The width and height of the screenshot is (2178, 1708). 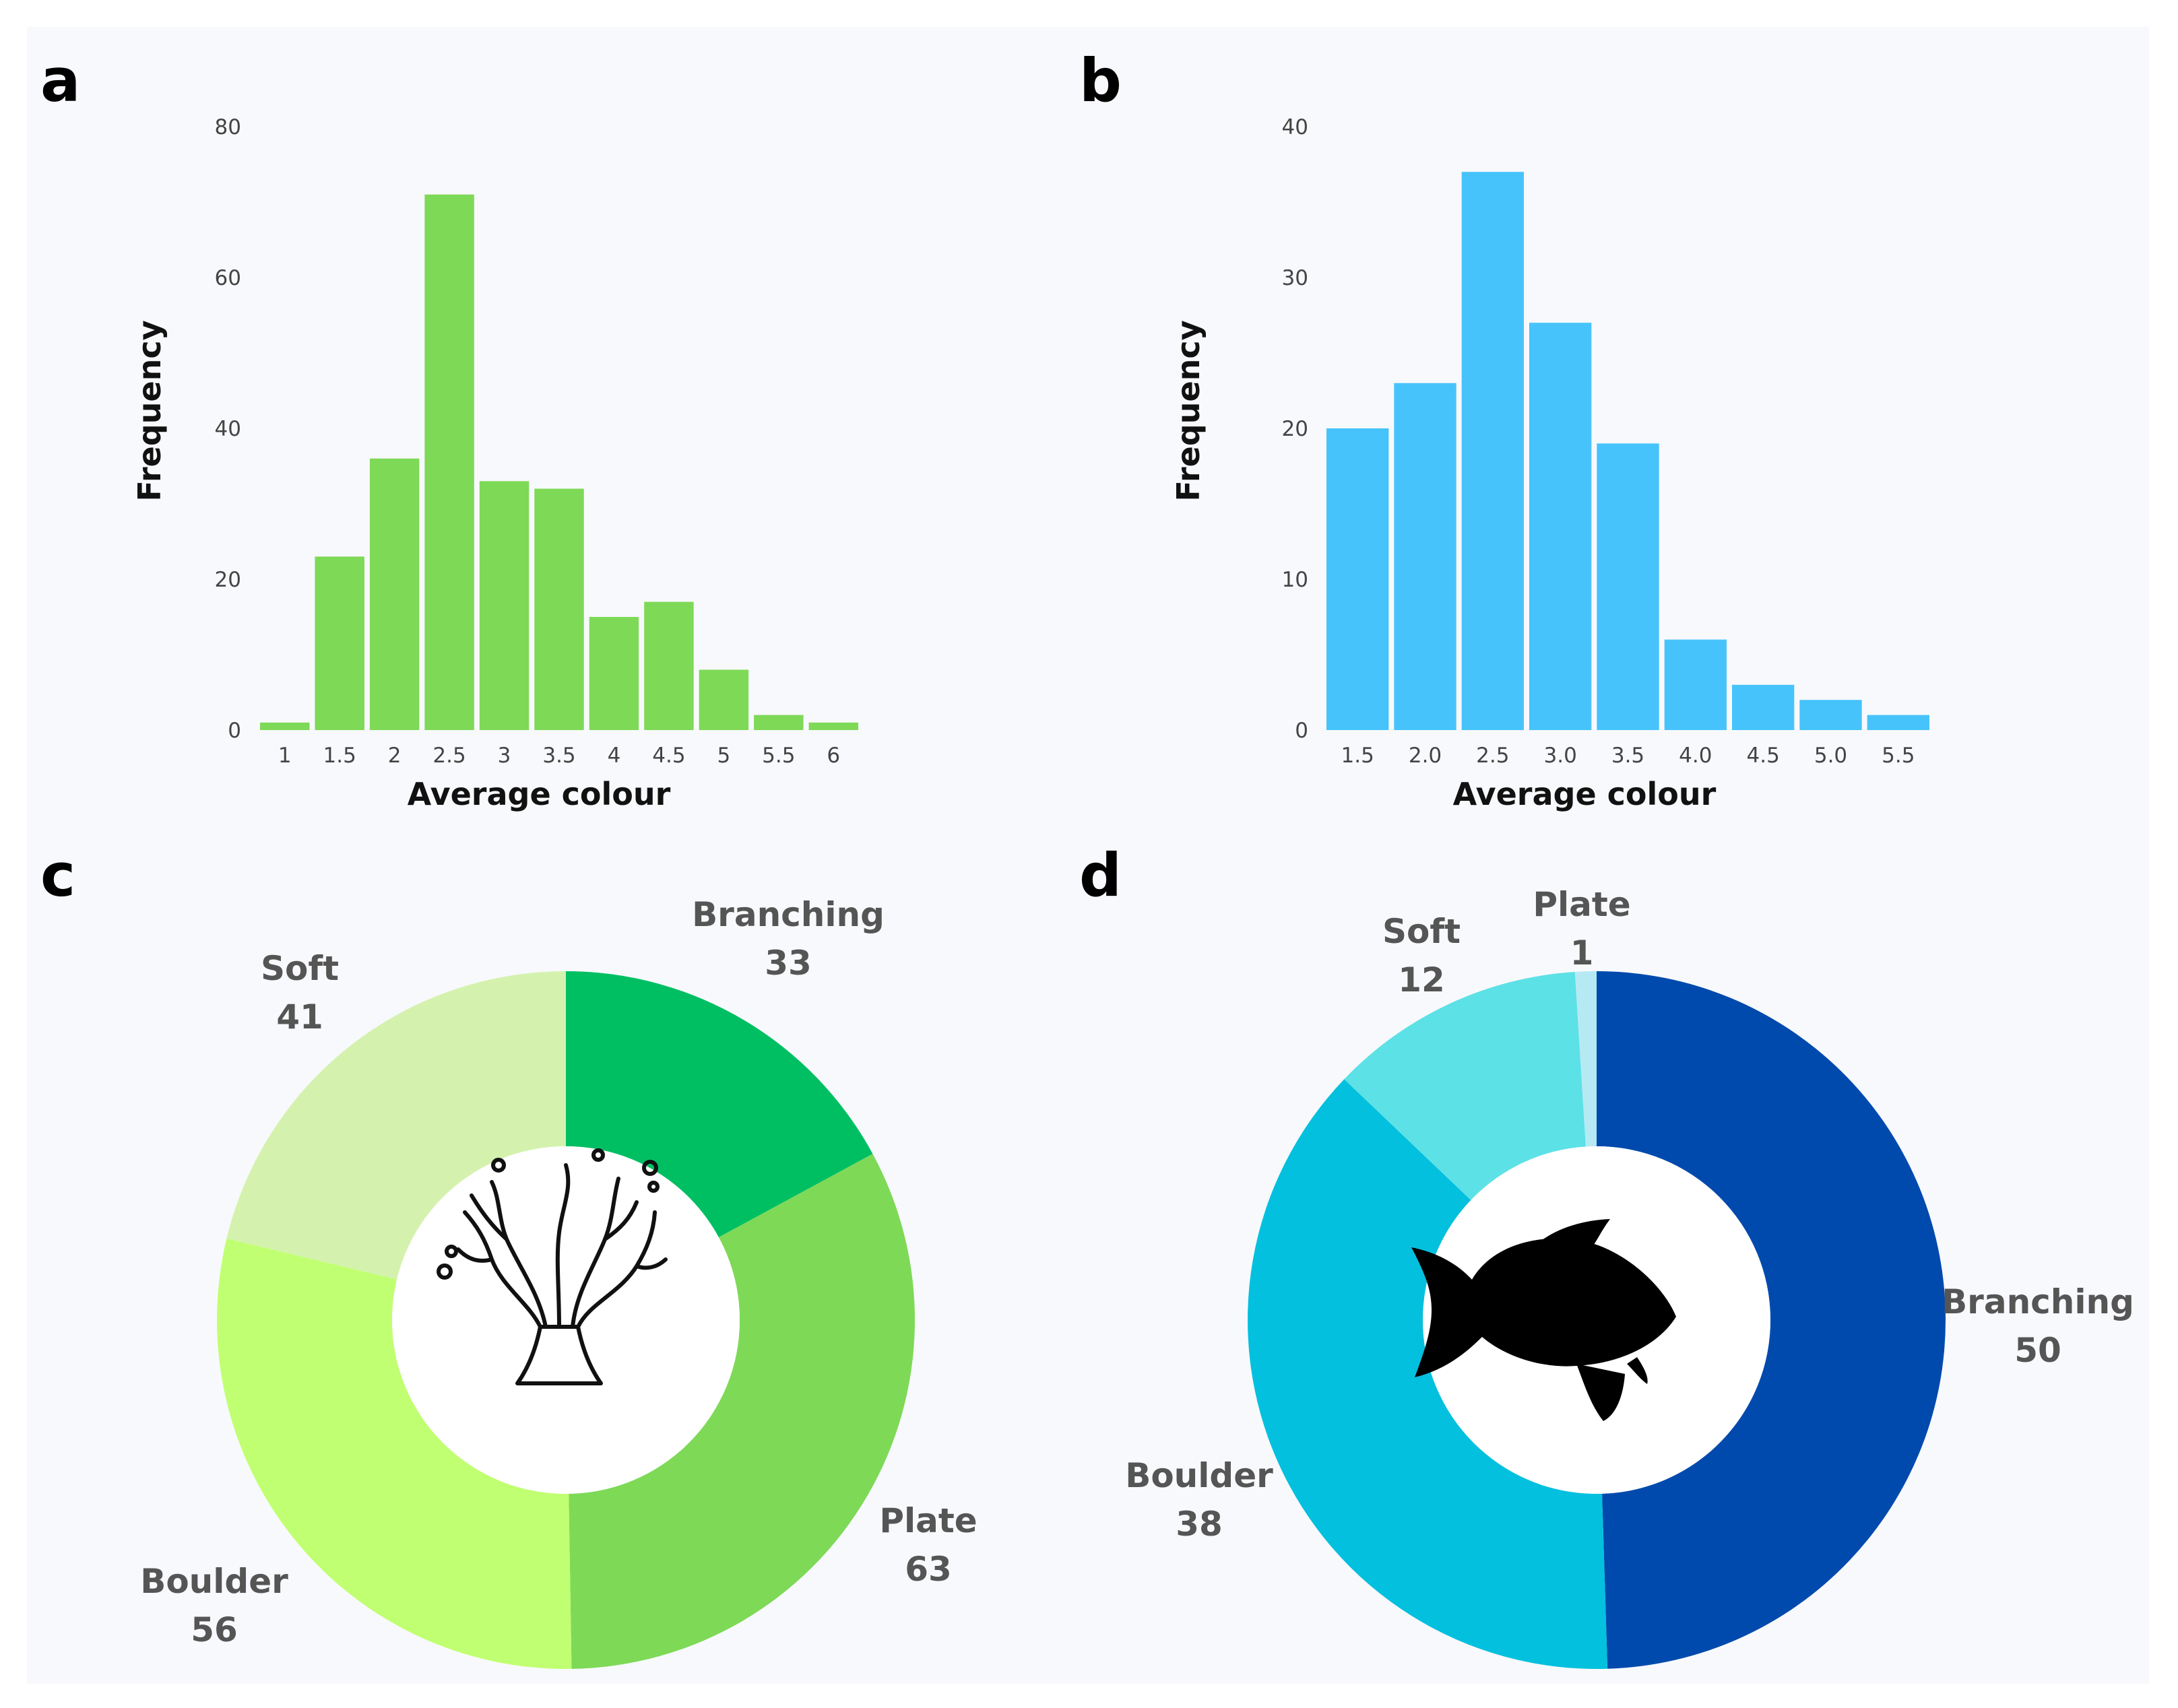 I want to click on y-tick-label: 60, so click(x=228, y=278).